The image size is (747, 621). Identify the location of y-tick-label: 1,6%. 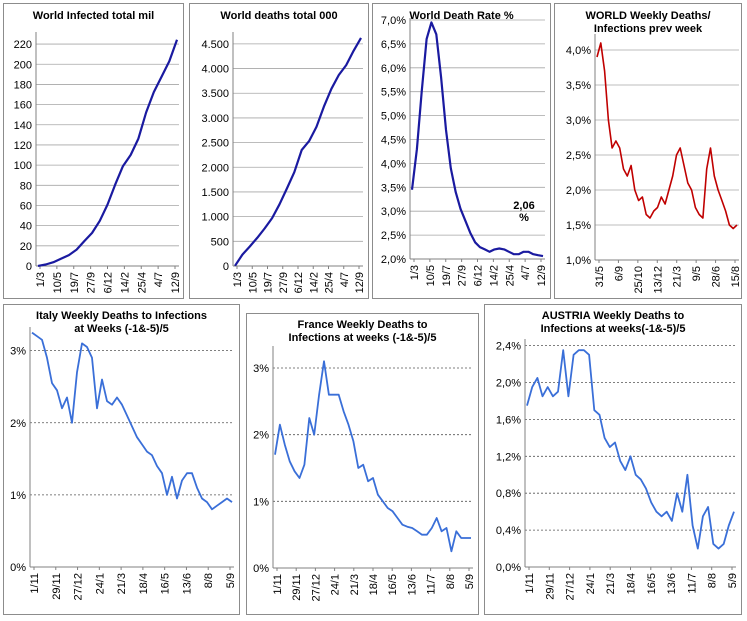
(508, 420).